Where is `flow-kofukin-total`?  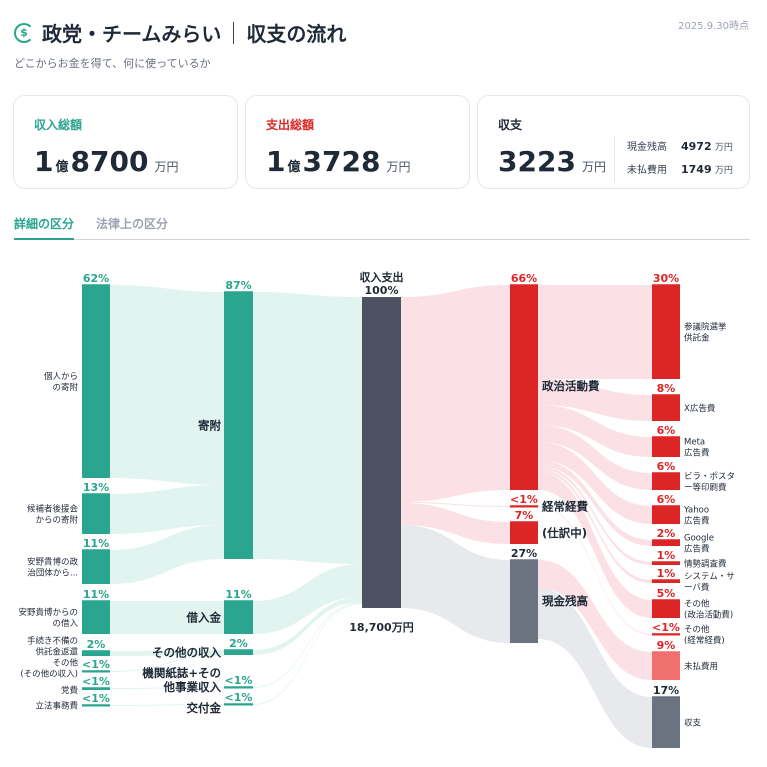 flow-kofukin-total is located at coordinates (307, 654).